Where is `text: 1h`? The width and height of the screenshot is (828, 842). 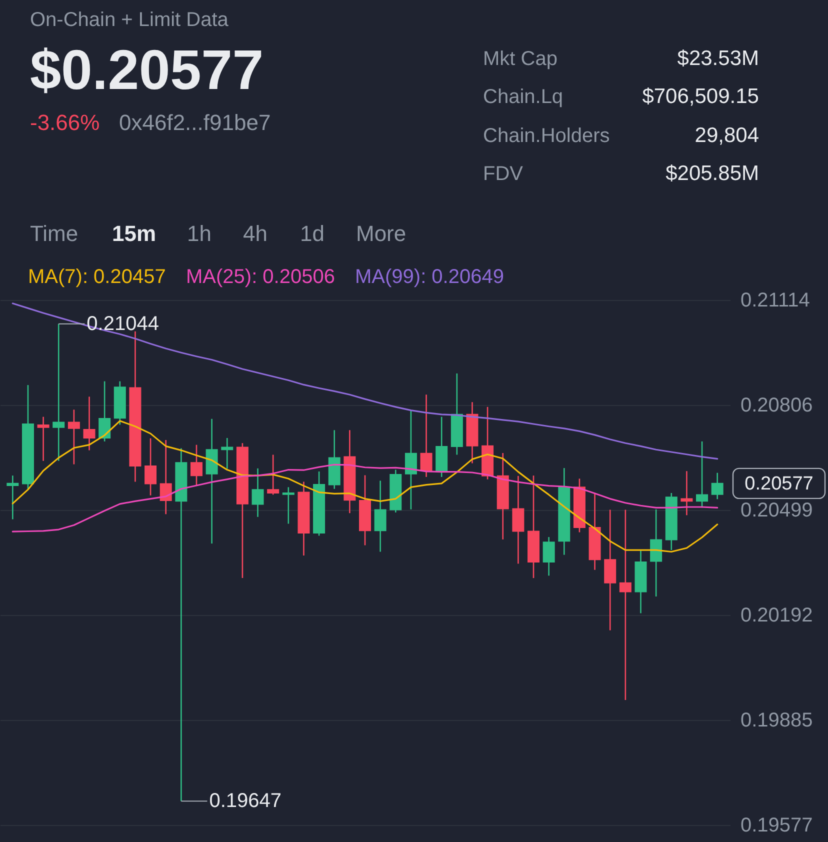
text: 1h is located at coordinates (199, 233).